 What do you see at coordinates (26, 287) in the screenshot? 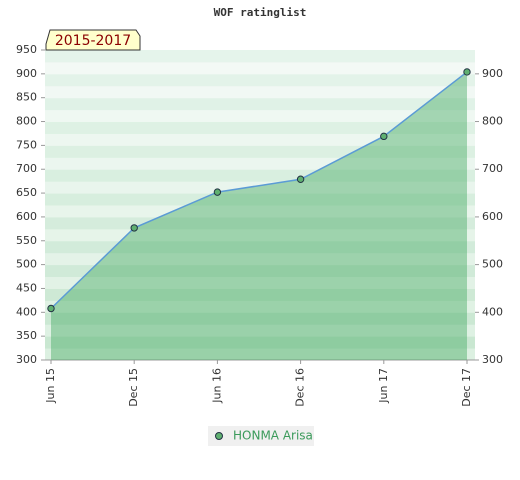
I see `y-tick-label: 450` at bounding box center [26, 287].